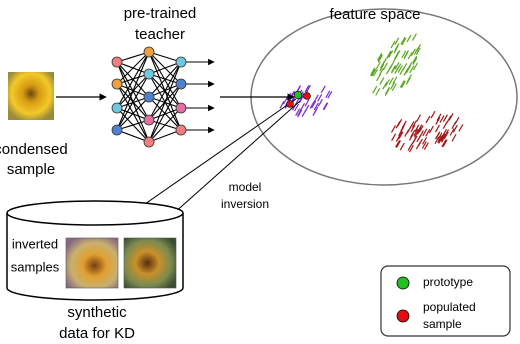 The height and width of the screenshot is (344, 520). What do you see at coordinates (449, 307) in the screenshot?
I see `legend-label: populated` at bounding box center [449, 307].